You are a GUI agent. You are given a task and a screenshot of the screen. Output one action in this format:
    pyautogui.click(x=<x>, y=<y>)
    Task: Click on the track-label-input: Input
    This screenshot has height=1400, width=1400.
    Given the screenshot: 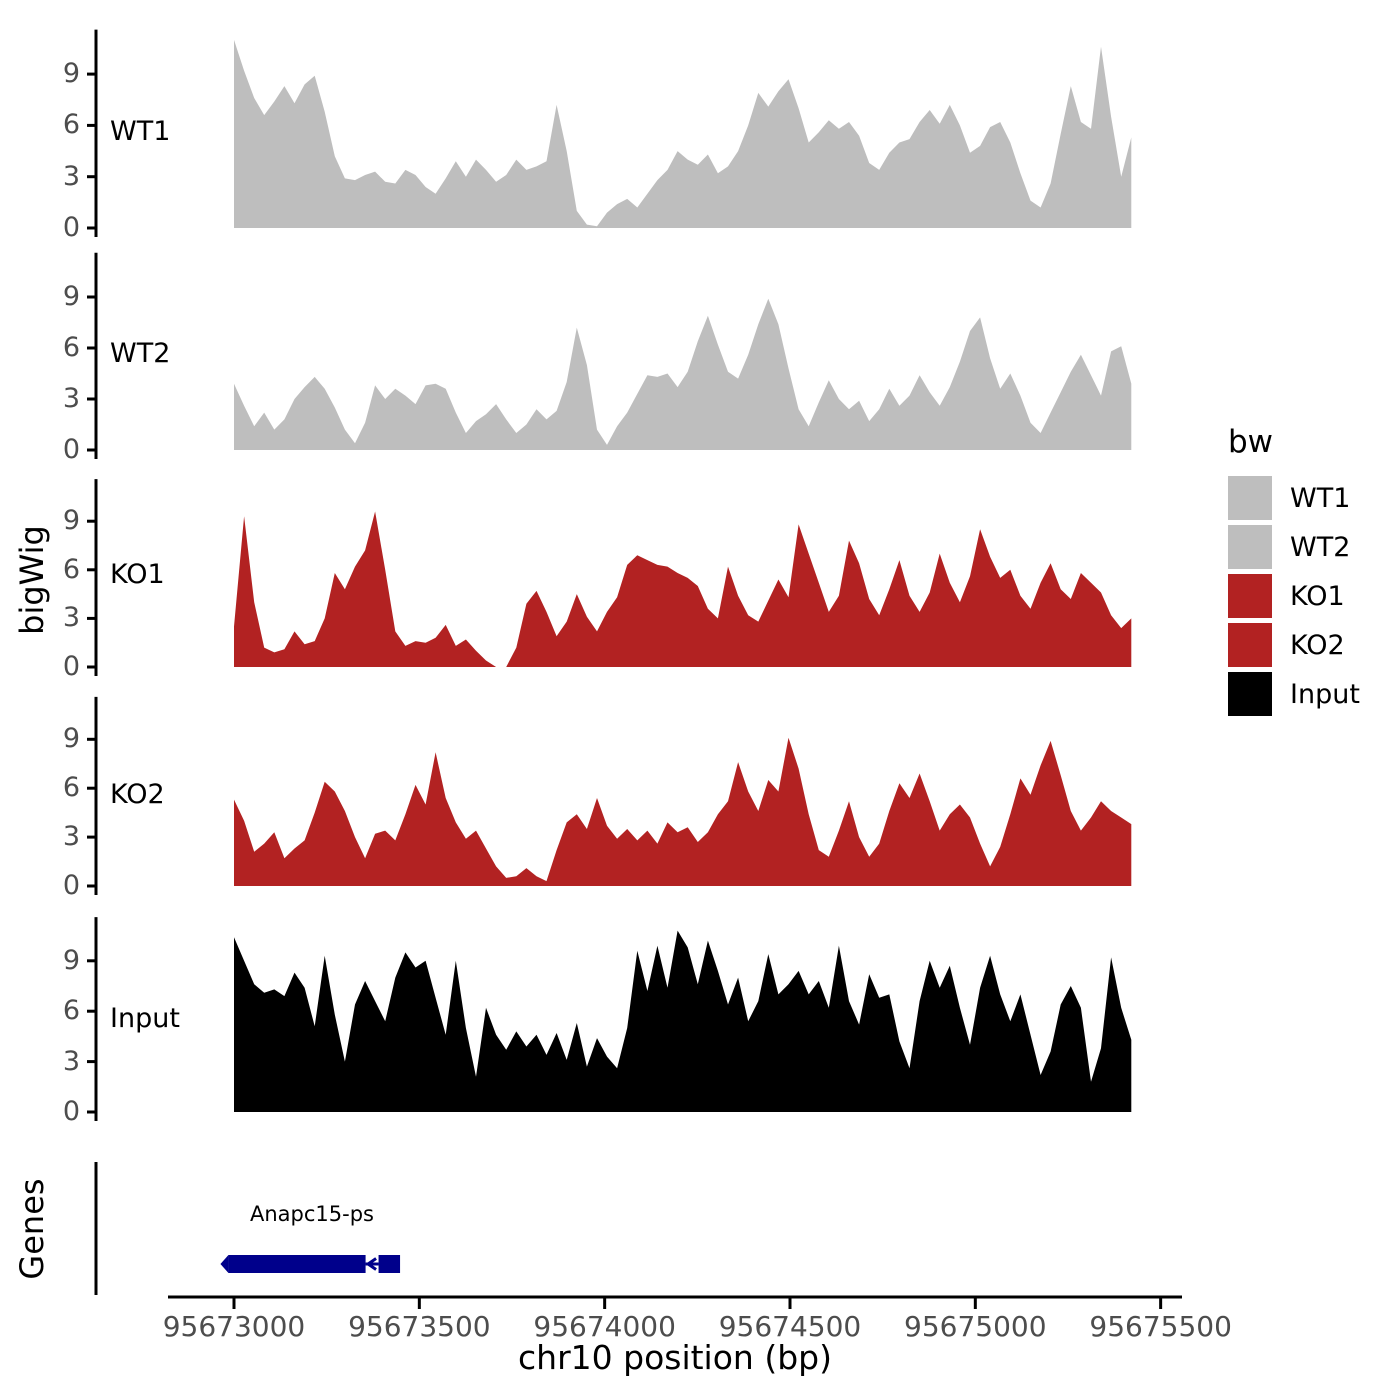 What is the action you would take?
    pyautogui.click(x=145, y=1018)
    